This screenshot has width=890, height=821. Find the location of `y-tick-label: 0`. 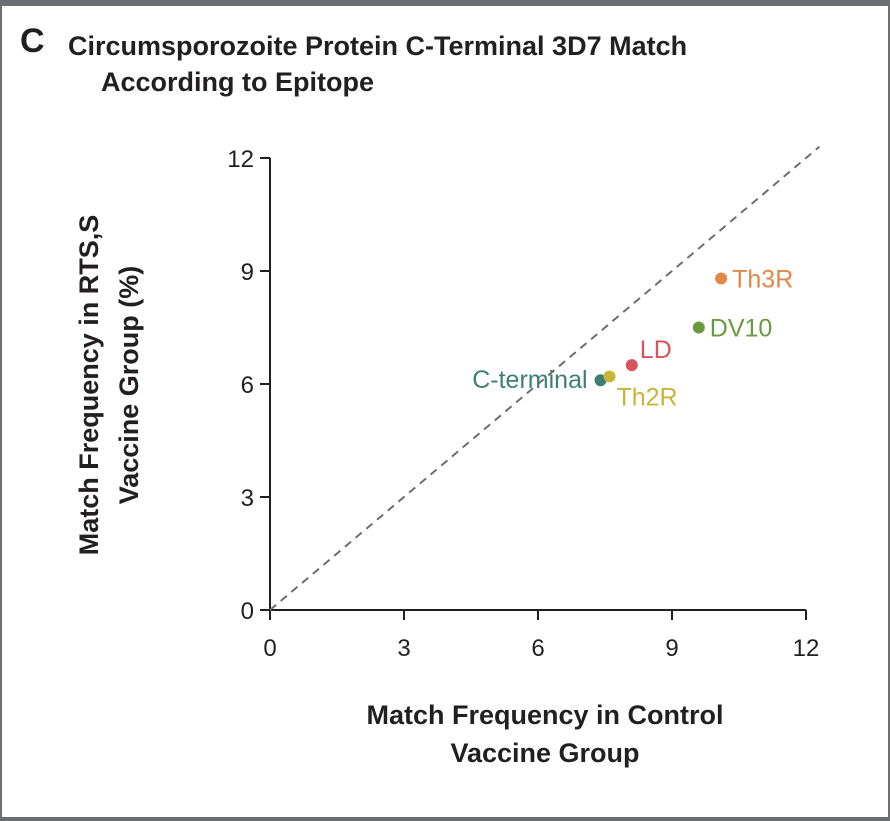

y-tick-label: 0 is located at coordinates (247, 611).